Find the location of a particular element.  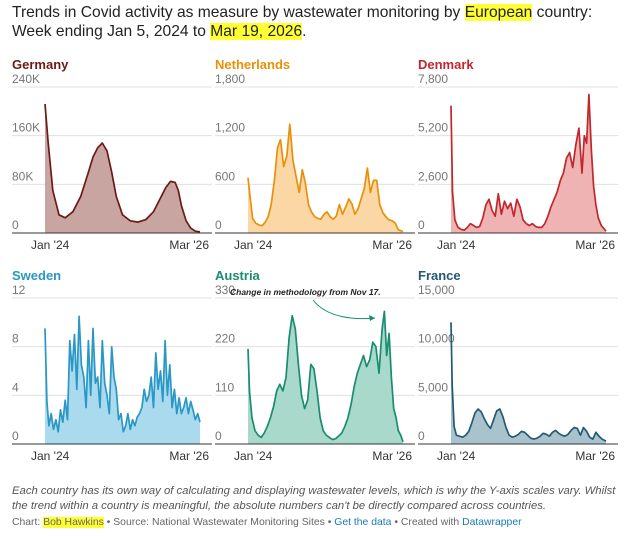

panel-title-germany: Germany is located at coordinates (40, 64).